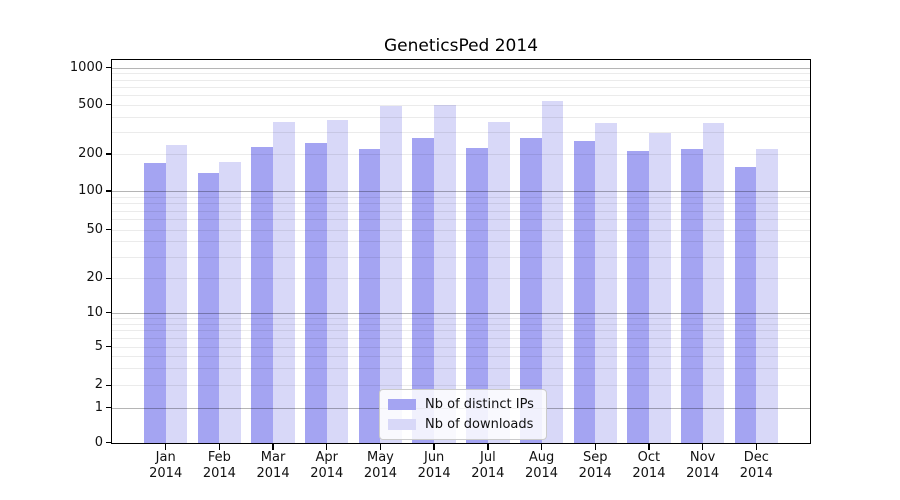 This screenshot has width=900, height=500. What do you see at coordinates (745, 305) in the screenshot?
I see `bar-nb-of-distinct-ips-dec` at bounding box center [745, 305].